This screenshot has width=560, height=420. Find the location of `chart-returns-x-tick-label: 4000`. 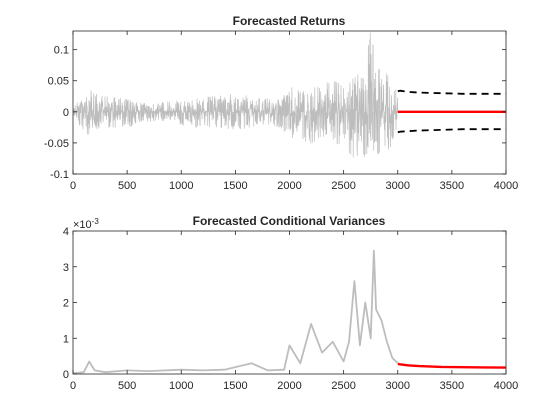

chart-returns-x-tick-label: 4000 is located at coordinates (506, 186).